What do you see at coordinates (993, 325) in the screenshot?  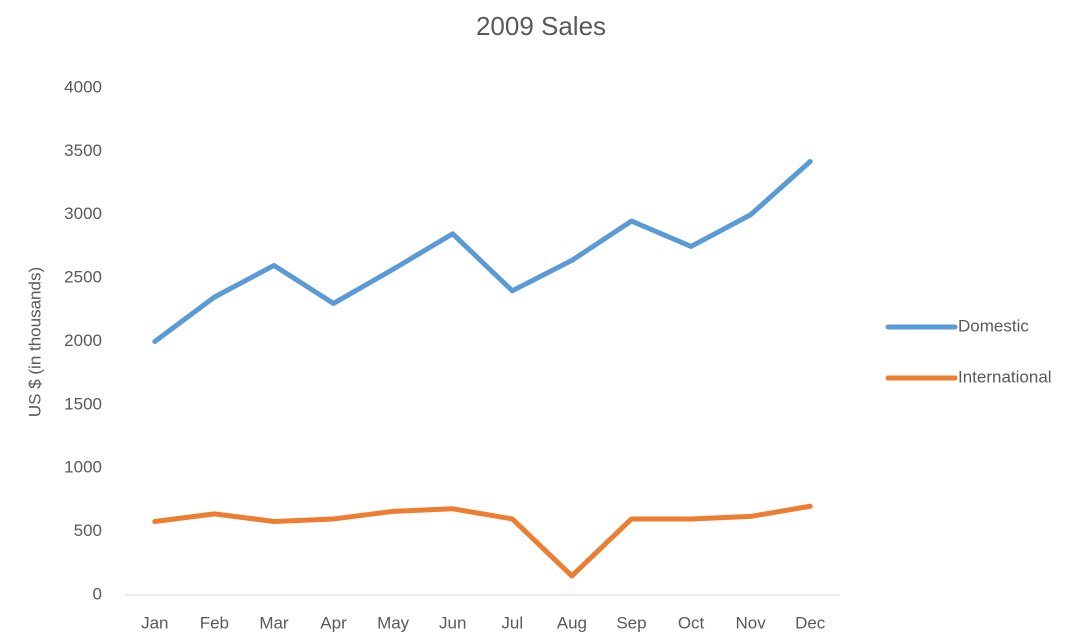 I see `legend-label: Domestic` at bounding box center [993, 325].